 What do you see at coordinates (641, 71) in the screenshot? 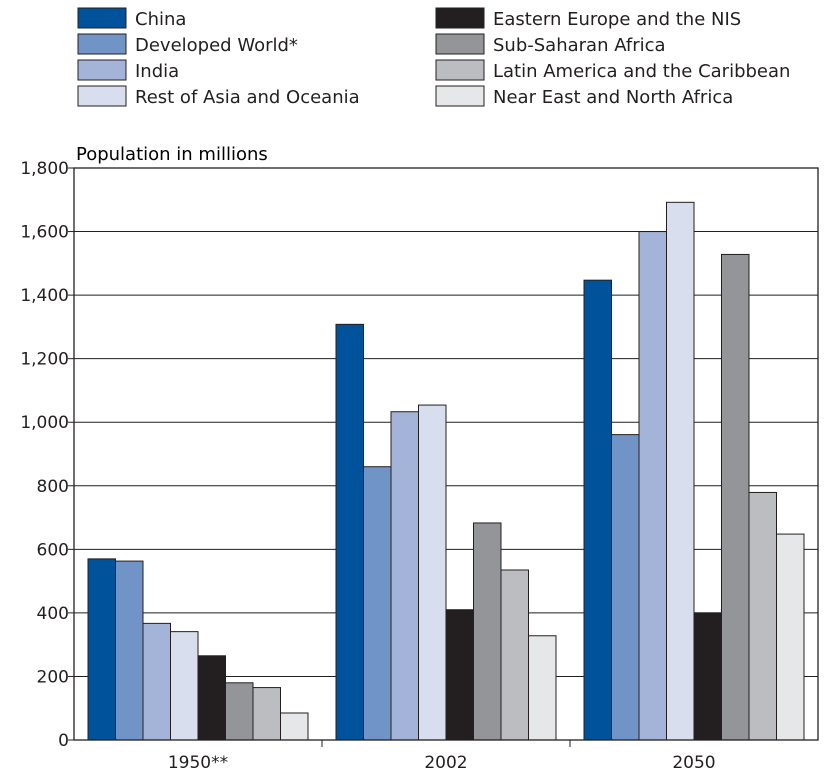
I see `legend-label: Latin America and the Caribbean` at bounding box center [641, 71].